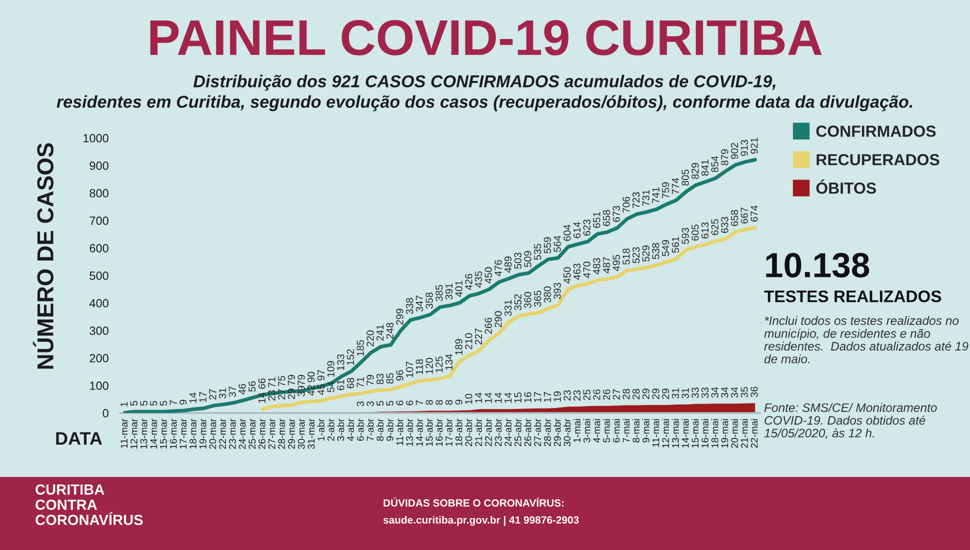  I want to click on data-label: 1, so click(124, 404).